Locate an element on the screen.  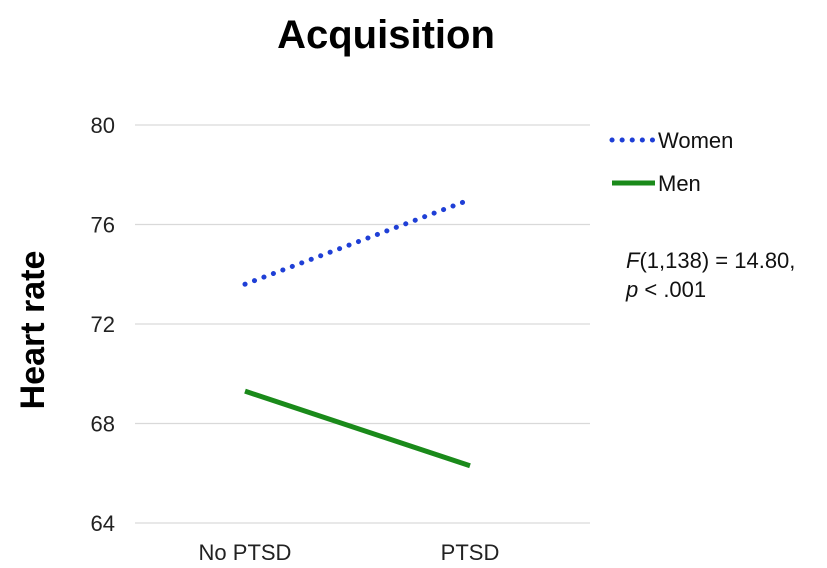
legend: Women Men is located at coordinates (671, 162).